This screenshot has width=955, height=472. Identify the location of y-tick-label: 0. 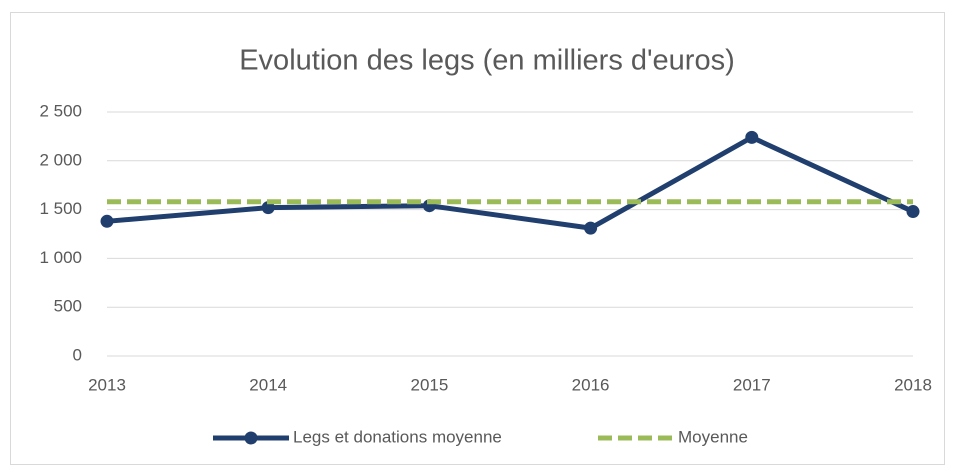
(77, 354).